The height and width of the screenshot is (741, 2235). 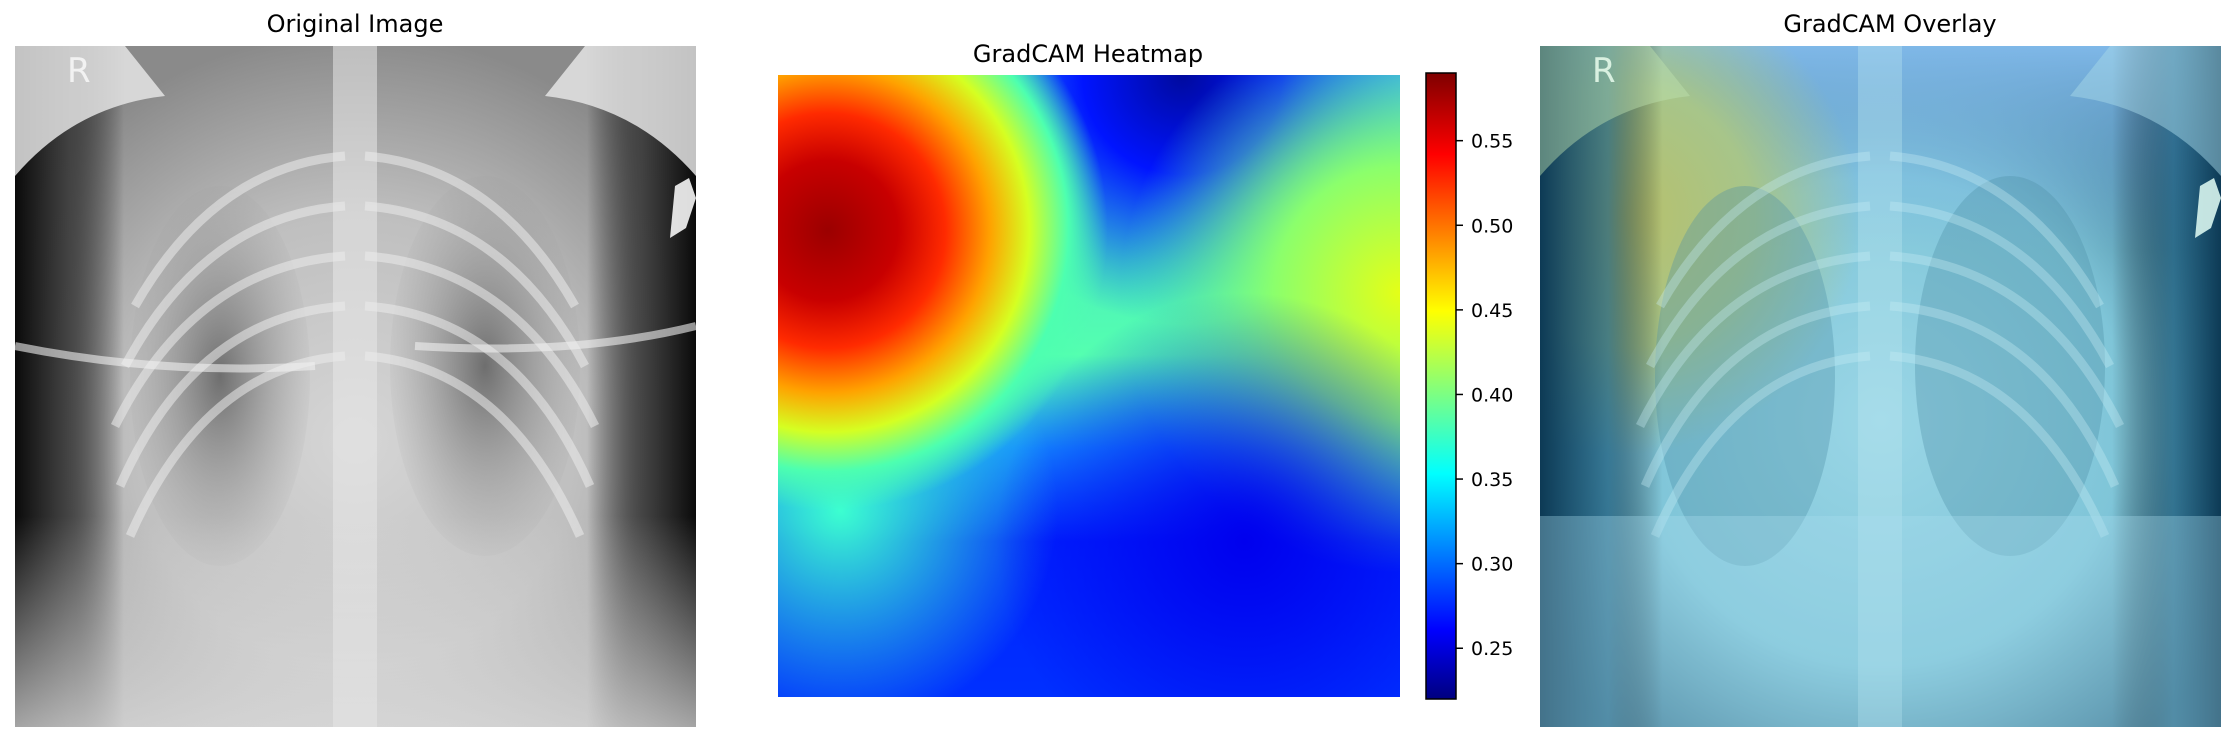 I want to click on colorbar-tick-label: 0.35, so click(x=1492, y=480).